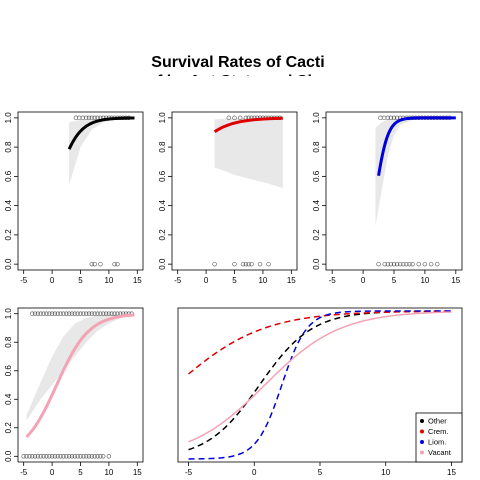  Describe the element at coordinates (162, 147) in the screenshot. I see `y-tick-label: 0.8` at that location.